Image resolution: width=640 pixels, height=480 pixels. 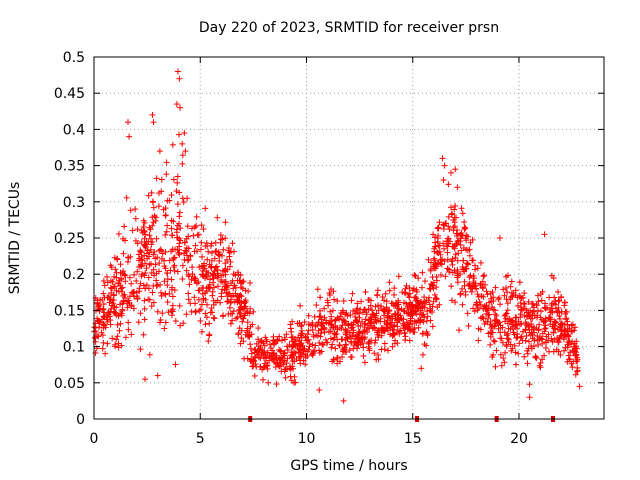 I want to click on y-axis-label: SRMTID / TECUs, so click(x=15, y=238).